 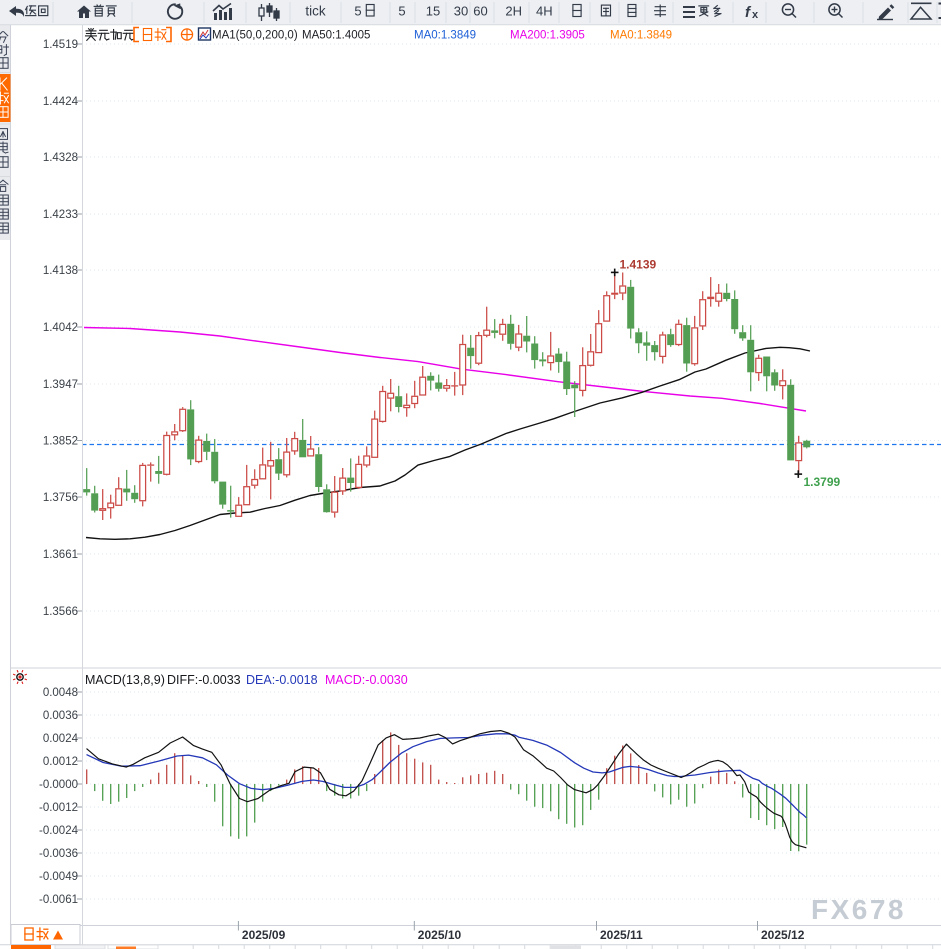 What do you see at coordinates (60, 385) in the screenshot?
I see `svg-text: 1.3947` at bounding box center [60, 385].